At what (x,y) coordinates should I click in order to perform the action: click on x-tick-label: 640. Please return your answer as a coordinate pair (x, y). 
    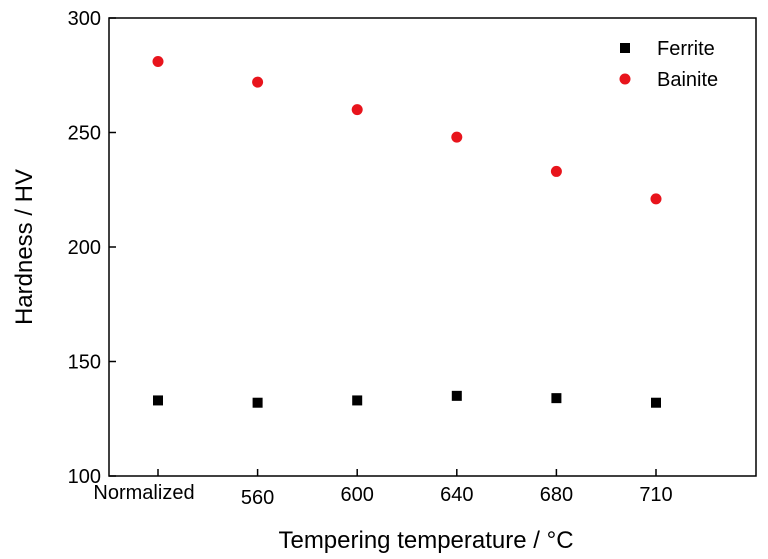
    Looking at the image, I should click on (456, 495).